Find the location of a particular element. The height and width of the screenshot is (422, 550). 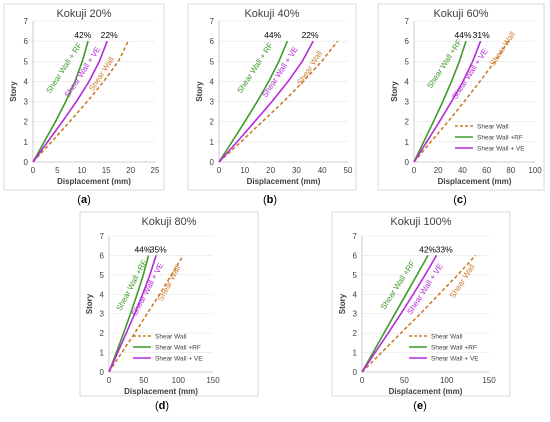

x-tick-label: 10 is located at coordinates (244, 170).